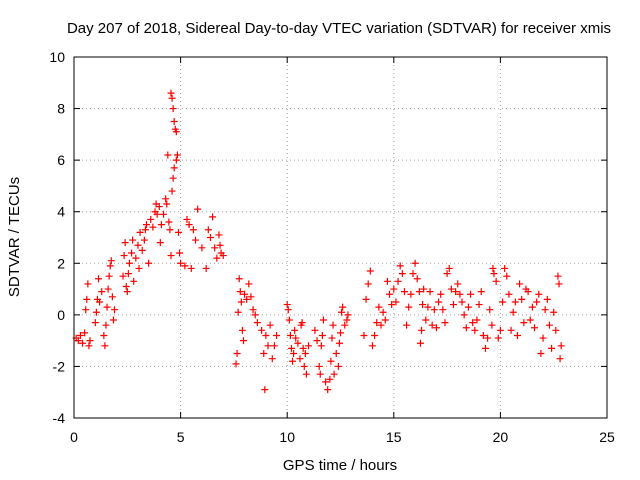 This screenshot has height=480, width=640. What do you see at coordinates (14, 237) in the screenshot?
I see `y-axis-label: SDTVAR / TECUs` at bounding box center [14, 237].